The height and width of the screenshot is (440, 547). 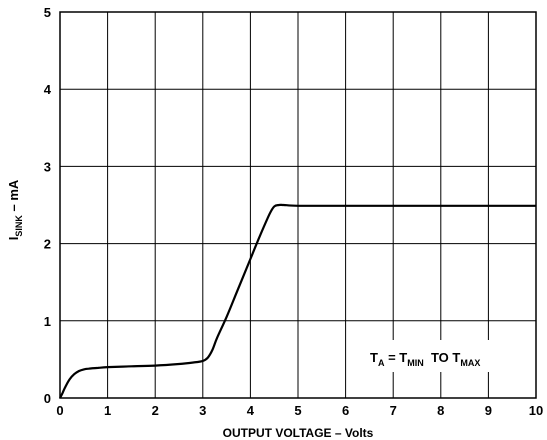 I want to click on annotation-background, so click(x=443, y=356).